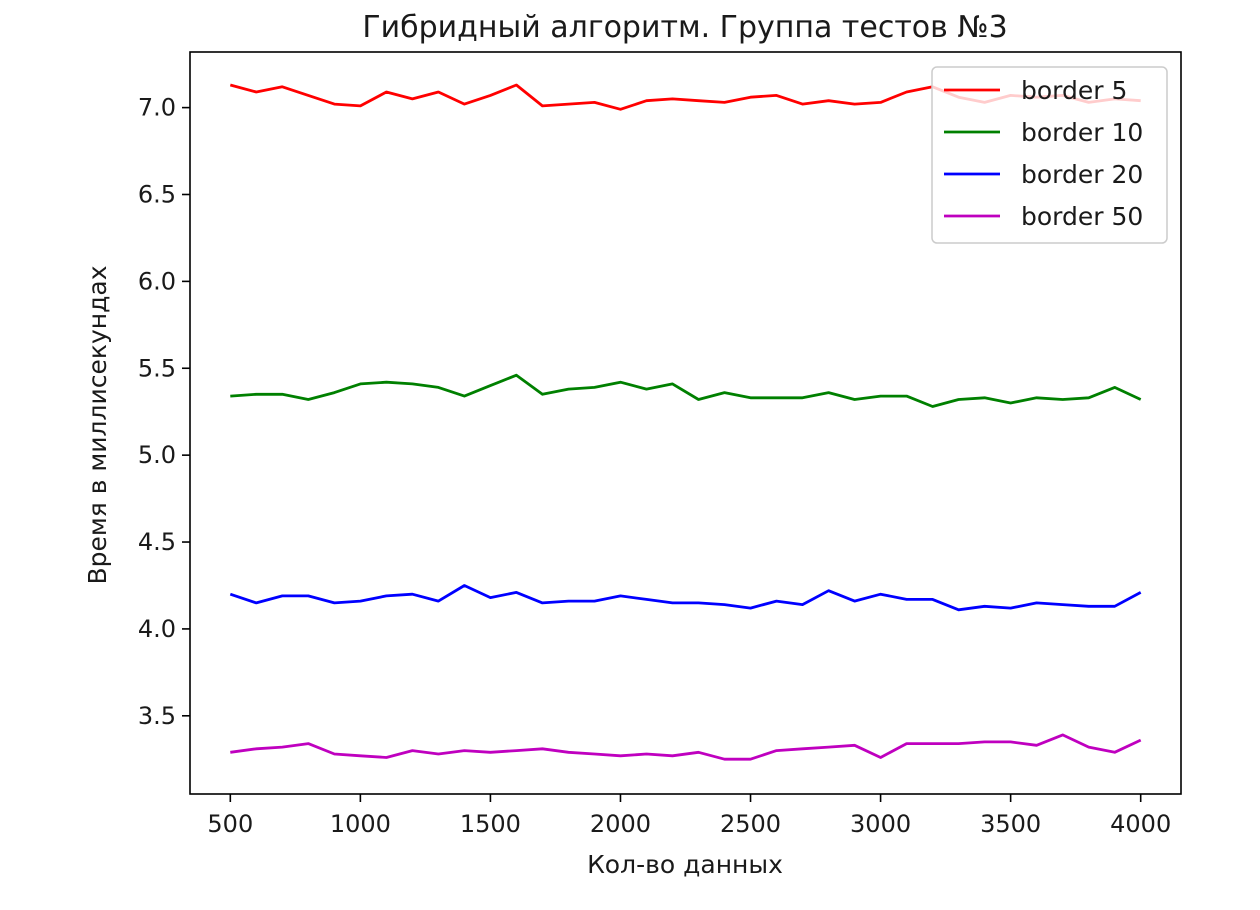  Describe the element at coordinates (157, 455) in the screenshot. I see `y-tick-label: 5.0` at that location.